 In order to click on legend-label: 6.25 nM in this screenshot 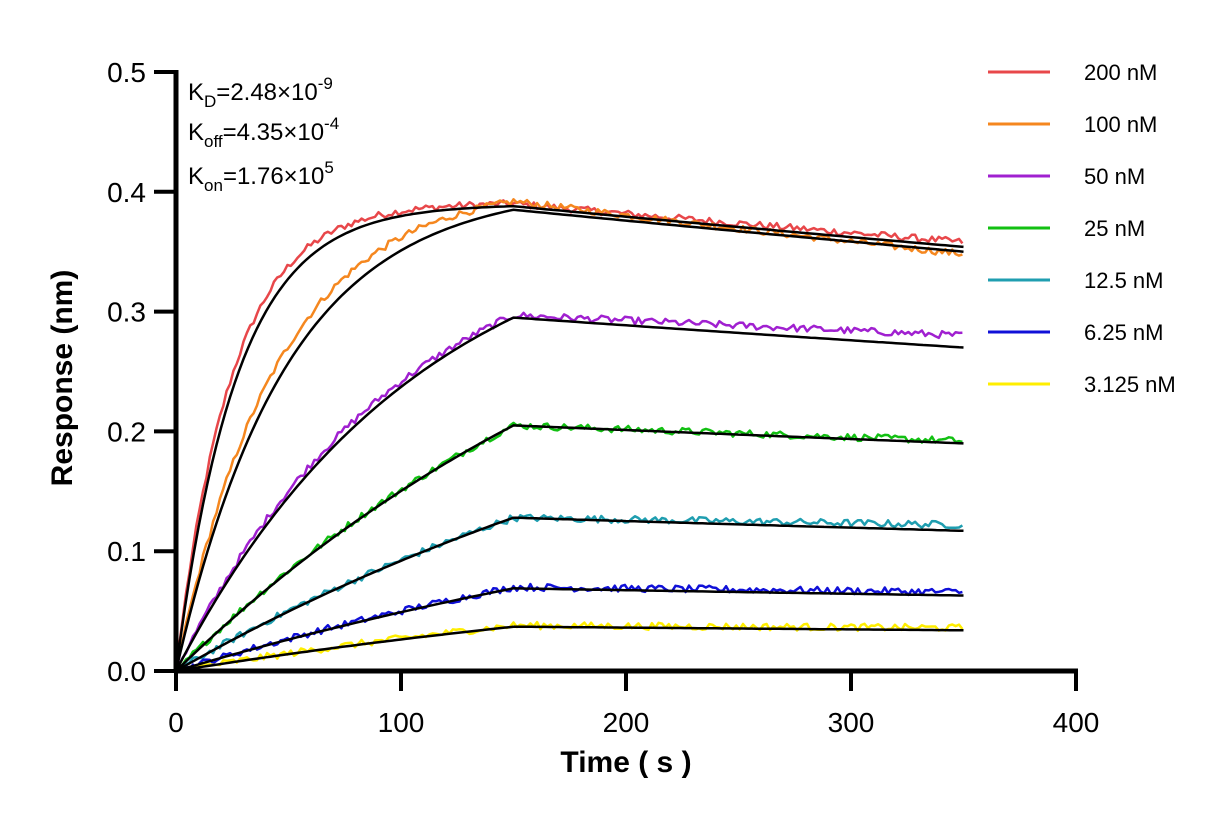, I will do `click(1124, 332)`.